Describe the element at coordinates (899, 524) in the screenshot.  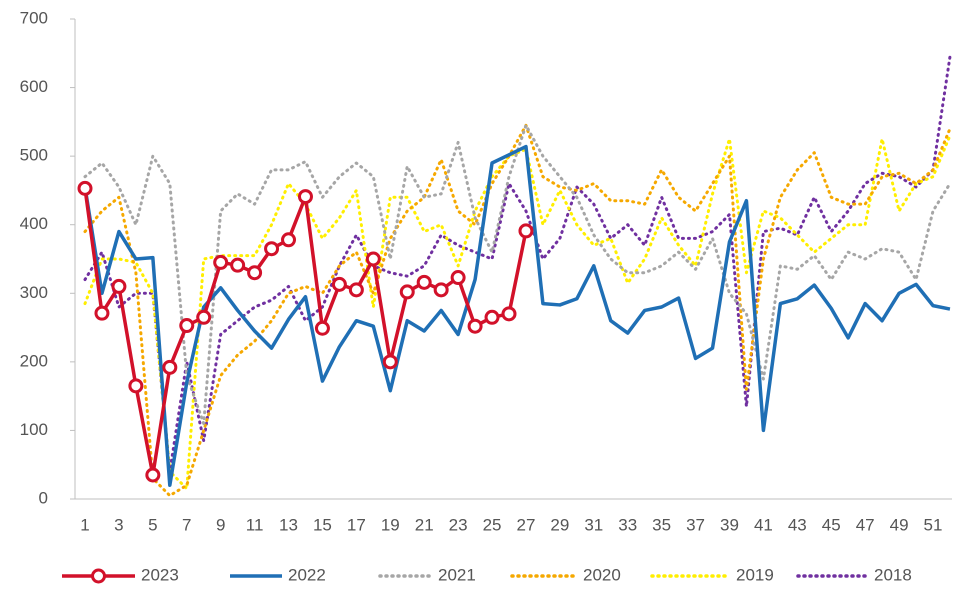
I see `x-tick-label: 49` at that location.